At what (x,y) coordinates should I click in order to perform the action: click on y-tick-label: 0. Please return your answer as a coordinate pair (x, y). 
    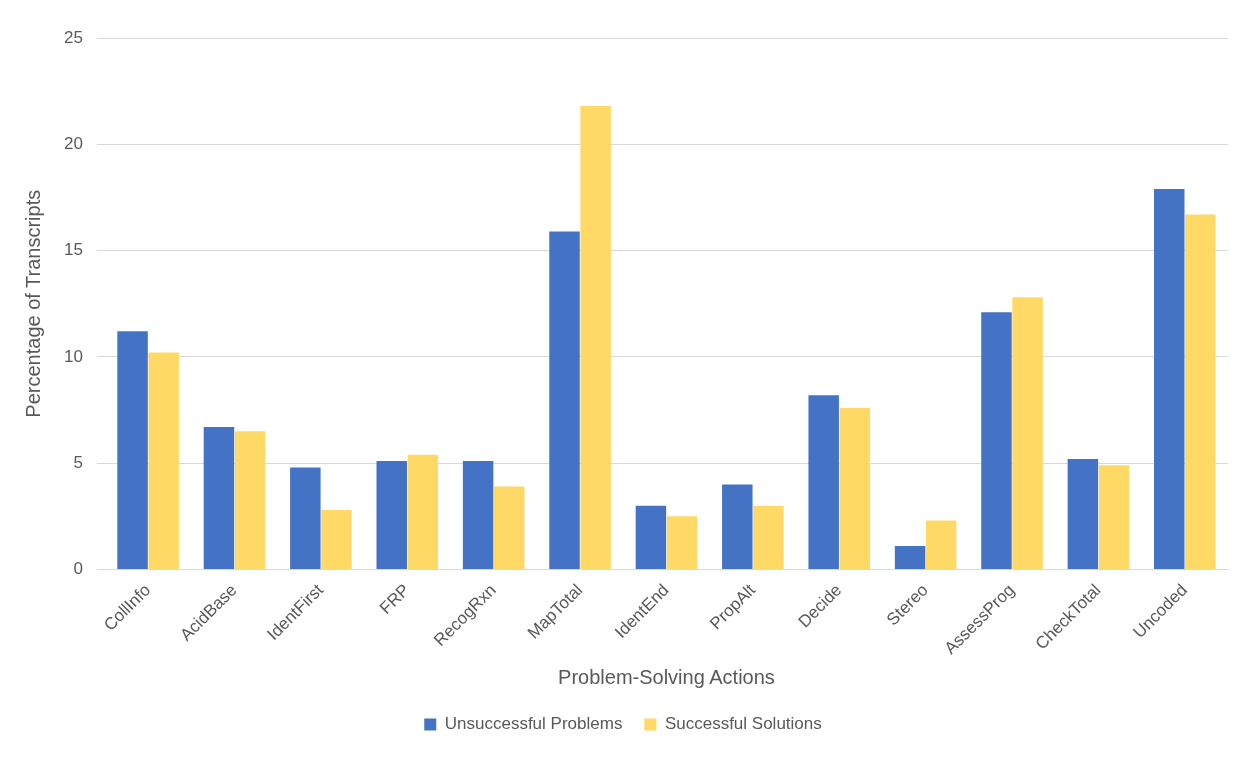
    Looking at the image, I should click on (78, 569).